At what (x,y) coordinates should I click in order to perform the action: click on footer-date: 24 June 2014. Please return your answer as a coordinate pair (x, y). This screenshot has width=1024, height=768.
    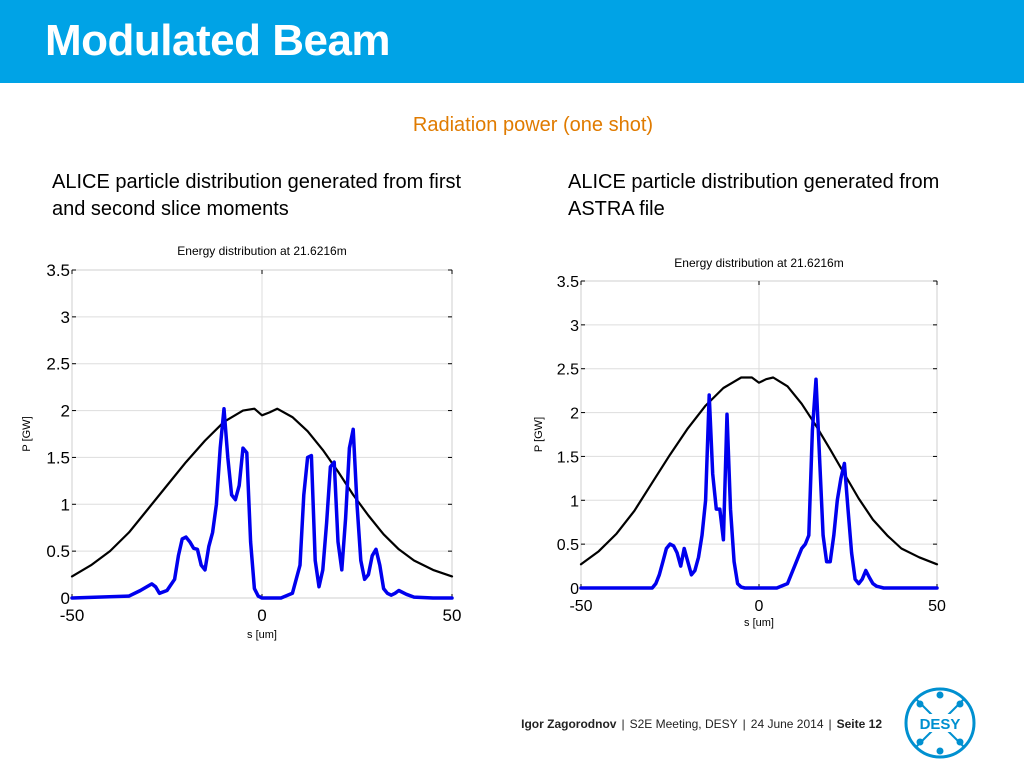
    Looking at the image, I should click on (787, 724).